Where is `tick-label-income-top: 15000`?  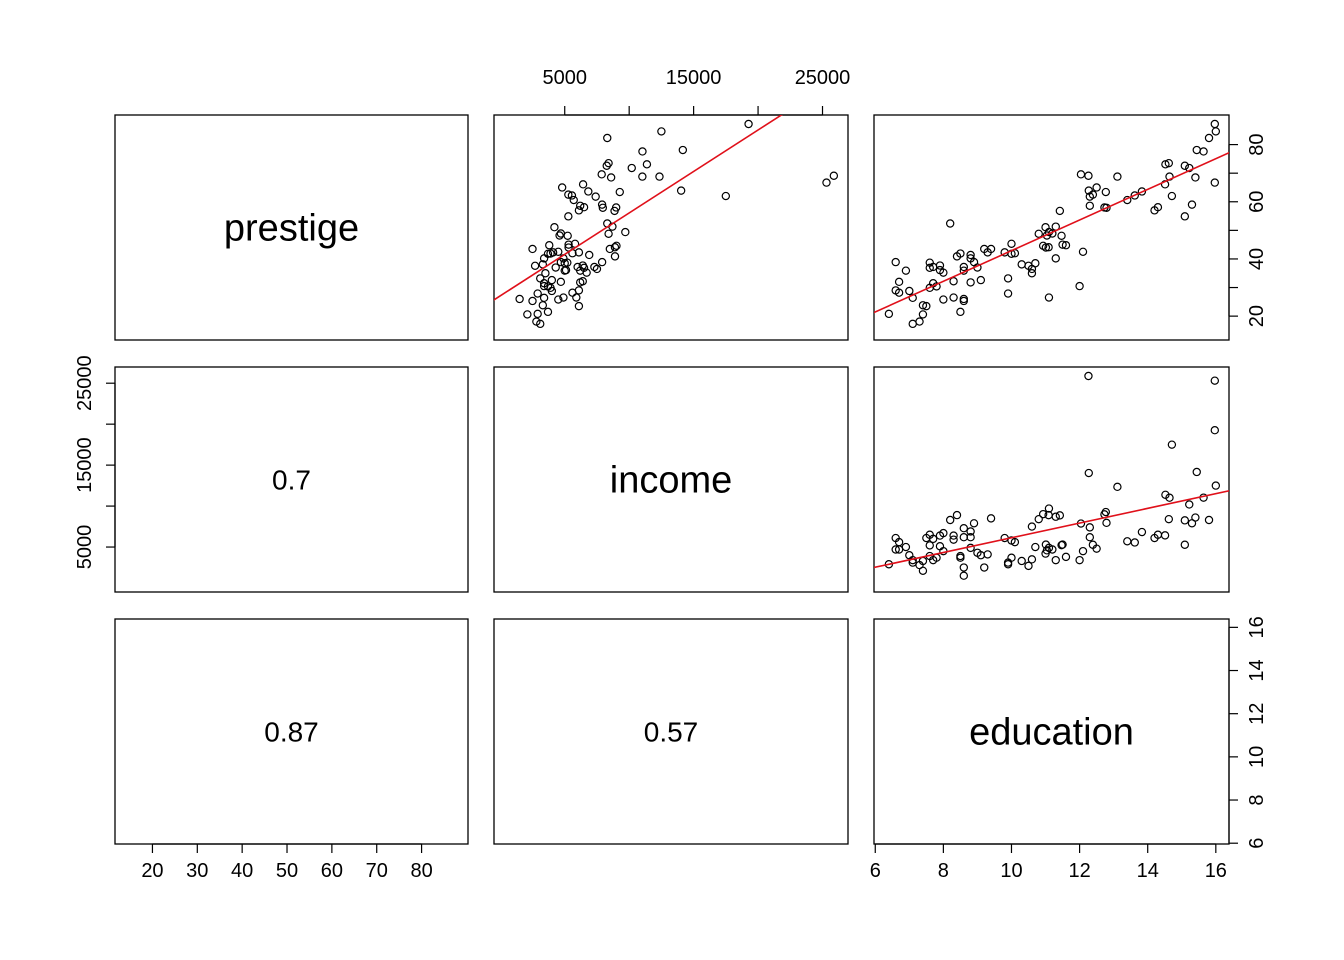 tick-label-income-top: 15000 is located at coordinates (694, 78).